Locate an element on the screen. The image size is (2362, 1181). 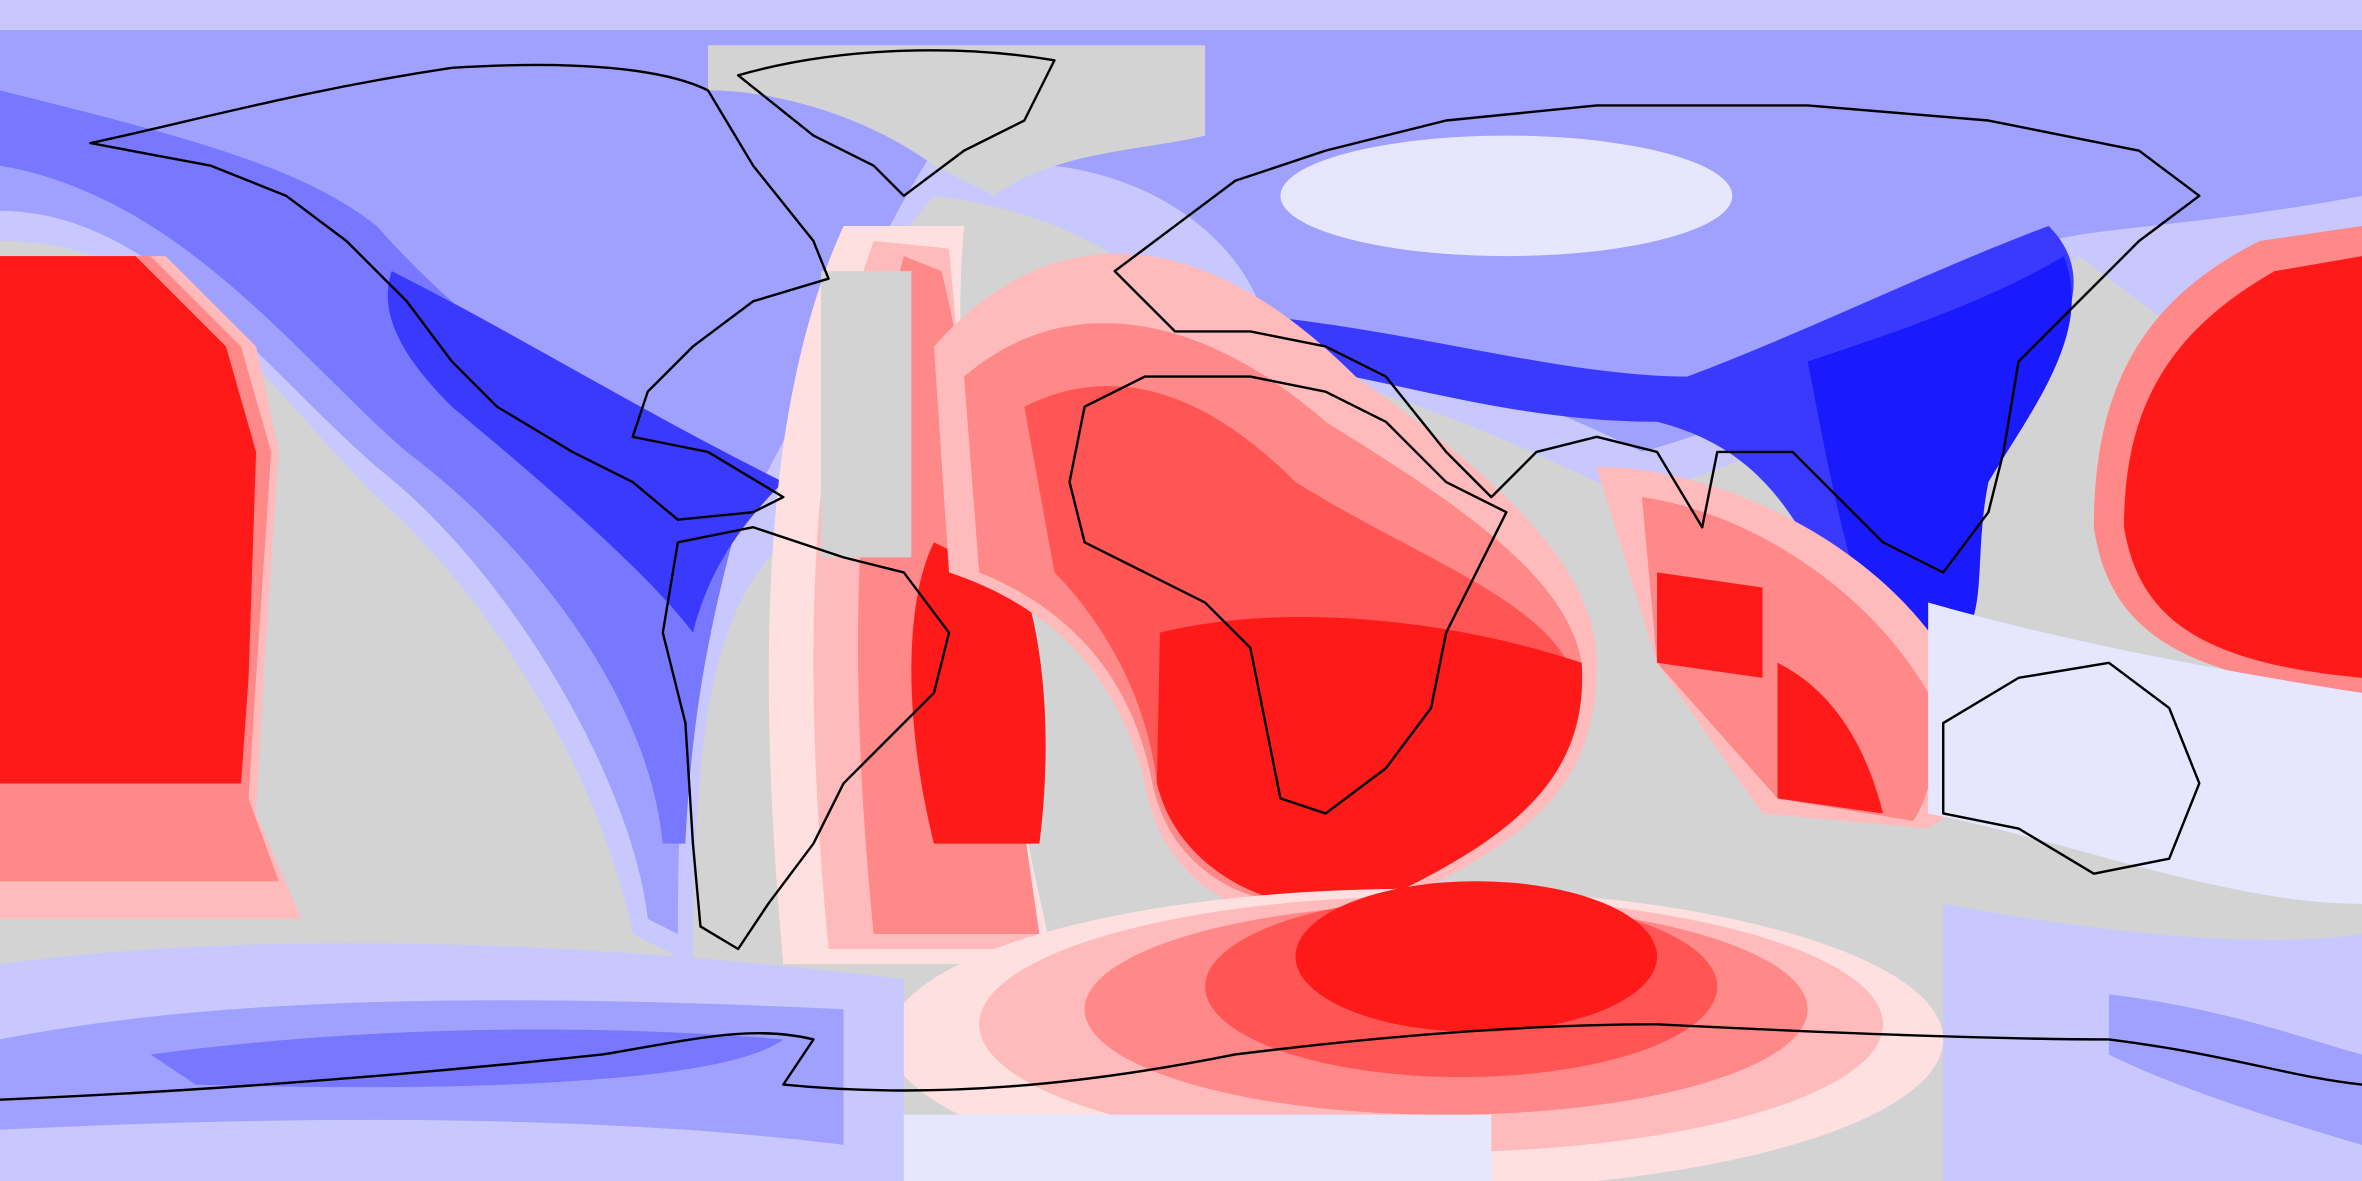
coast-greenland is located at coordinates (896, 123).